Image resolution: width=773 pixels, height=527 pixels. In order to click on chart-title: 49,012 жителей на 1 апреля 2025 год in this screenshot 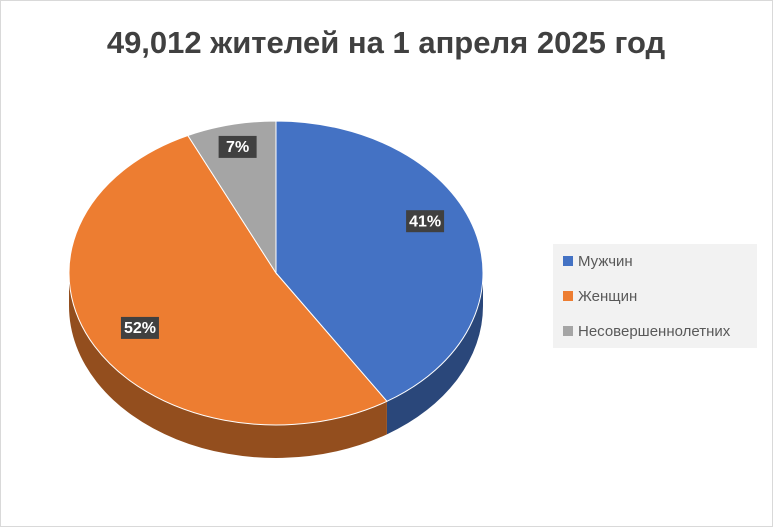, I will do `click(386, 42)`.